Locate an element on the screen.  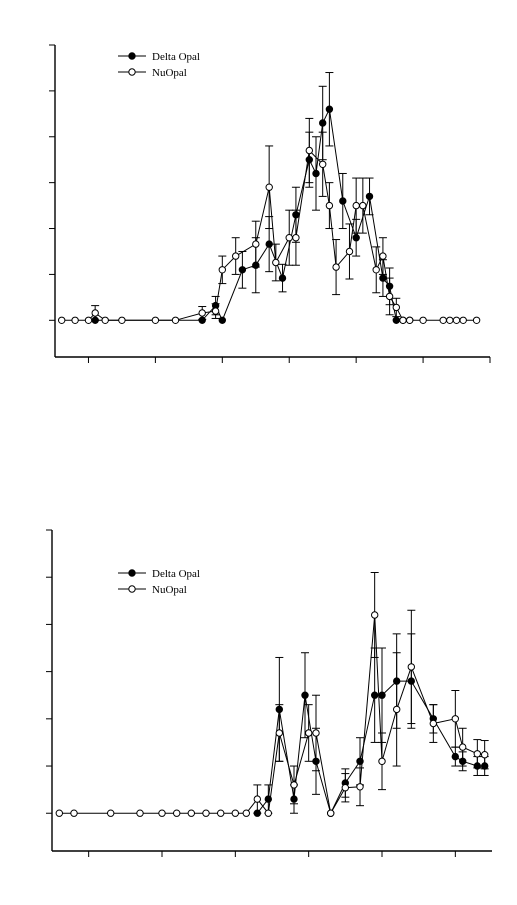
series-delta-opal is located at coordinates (371, 725).